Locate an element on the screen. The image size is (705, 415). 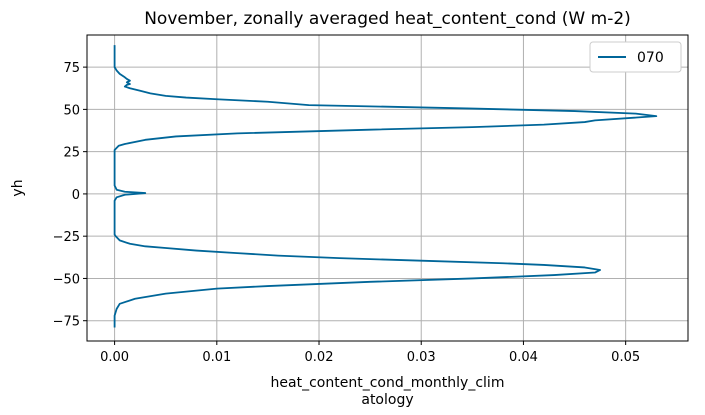
x-tick-label: 0.05 is located at coordinates (625, 357).